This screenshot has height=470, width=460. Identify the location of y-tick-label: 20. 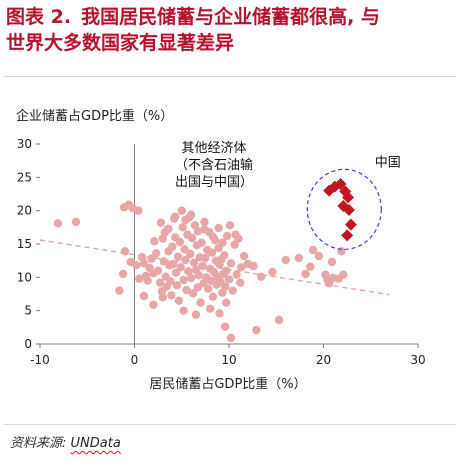
(24, 211).